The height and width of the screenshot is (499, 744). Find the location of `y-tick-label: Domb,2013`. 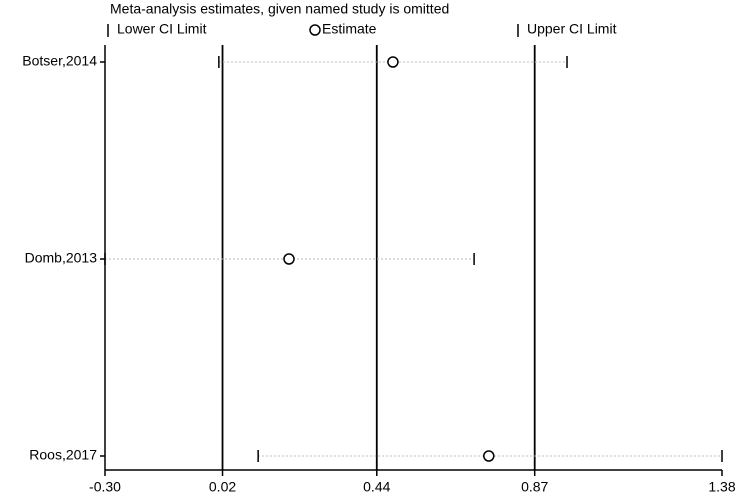

y-tick-label: Domb,2013 is located at coordinates (61, 258).